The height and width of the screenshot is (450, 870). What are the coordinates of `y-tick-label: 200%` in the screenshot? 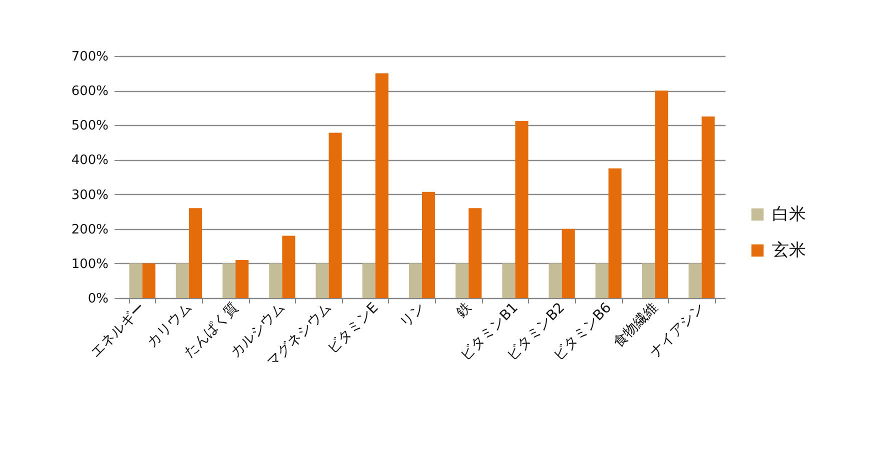 It's located at (89, 230).